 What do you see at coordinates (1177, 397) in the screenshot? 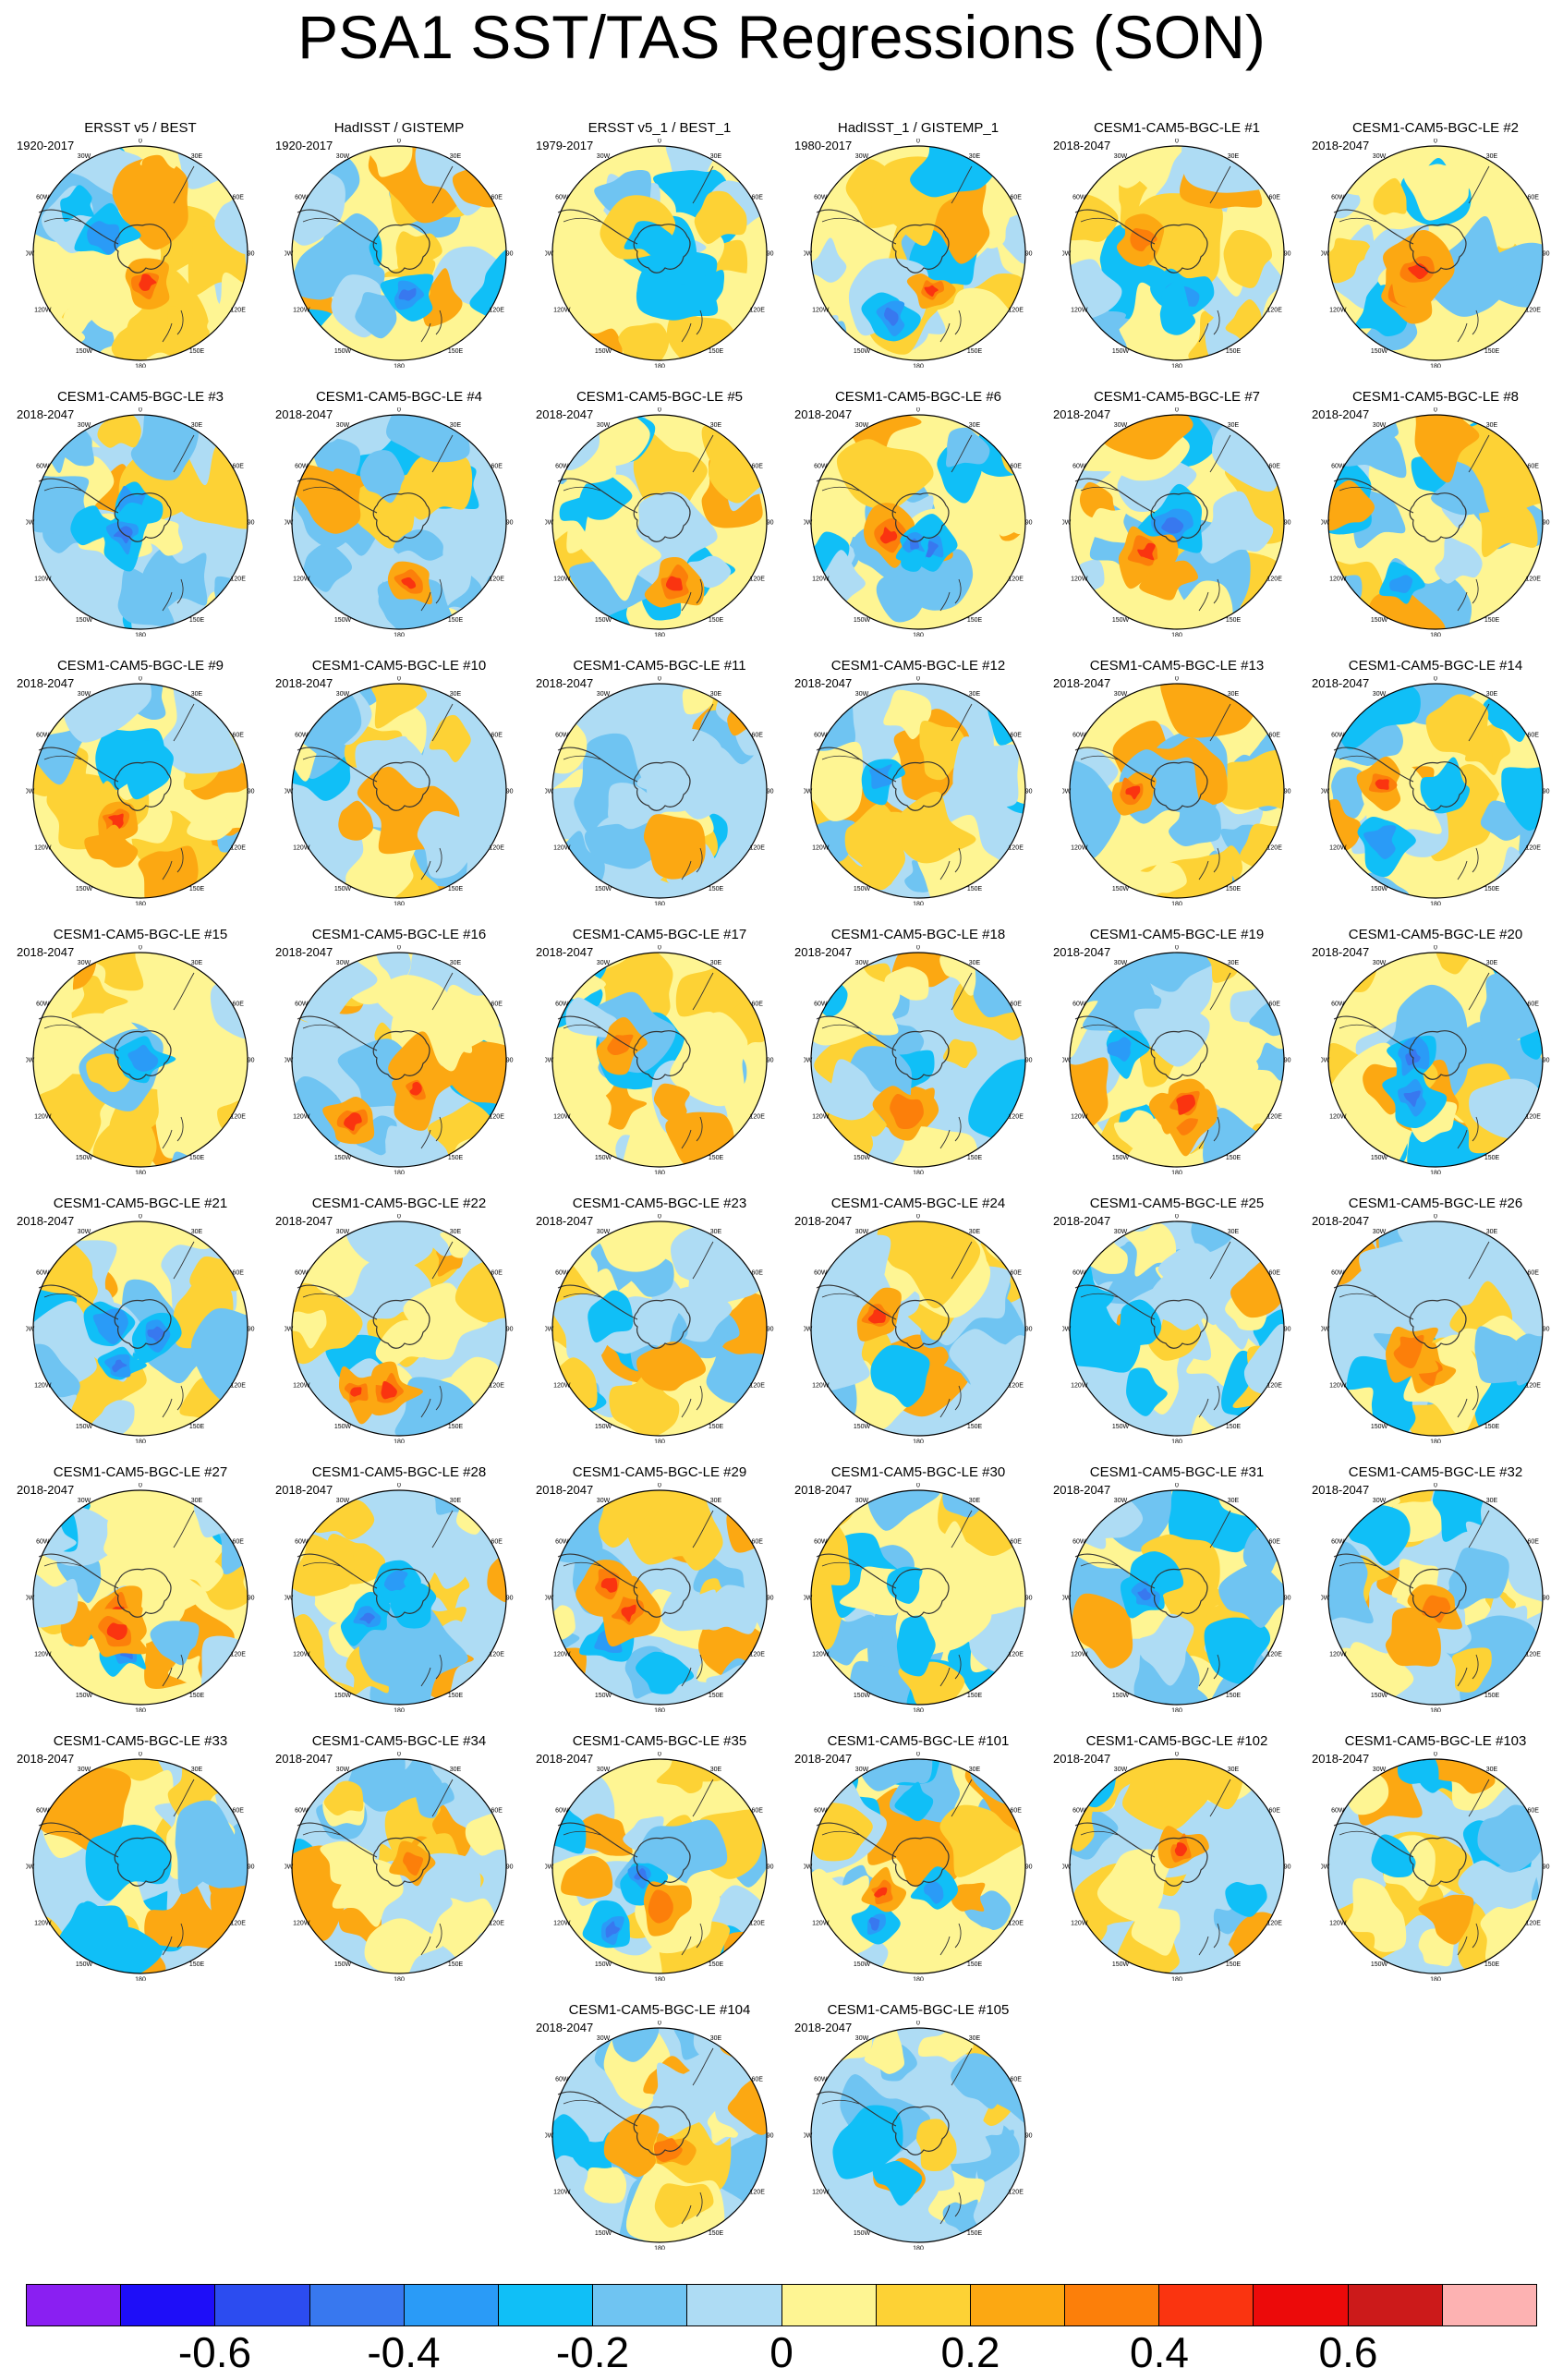
I see `panel-title: CESM1-CAM5-BGC-LE #7` at bounding box center [1177, 397].